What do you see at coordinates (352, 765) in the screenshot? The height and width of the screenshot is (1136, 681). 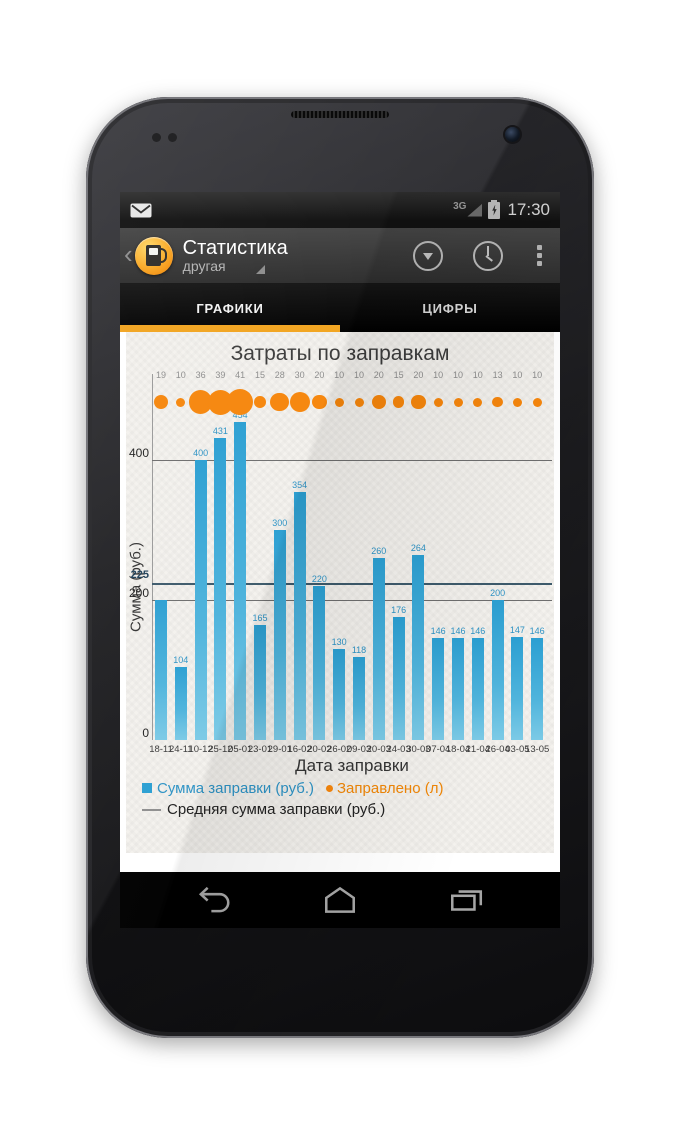 I see `x-axis-label: Дата заправки` at bounding box center [352, 765].